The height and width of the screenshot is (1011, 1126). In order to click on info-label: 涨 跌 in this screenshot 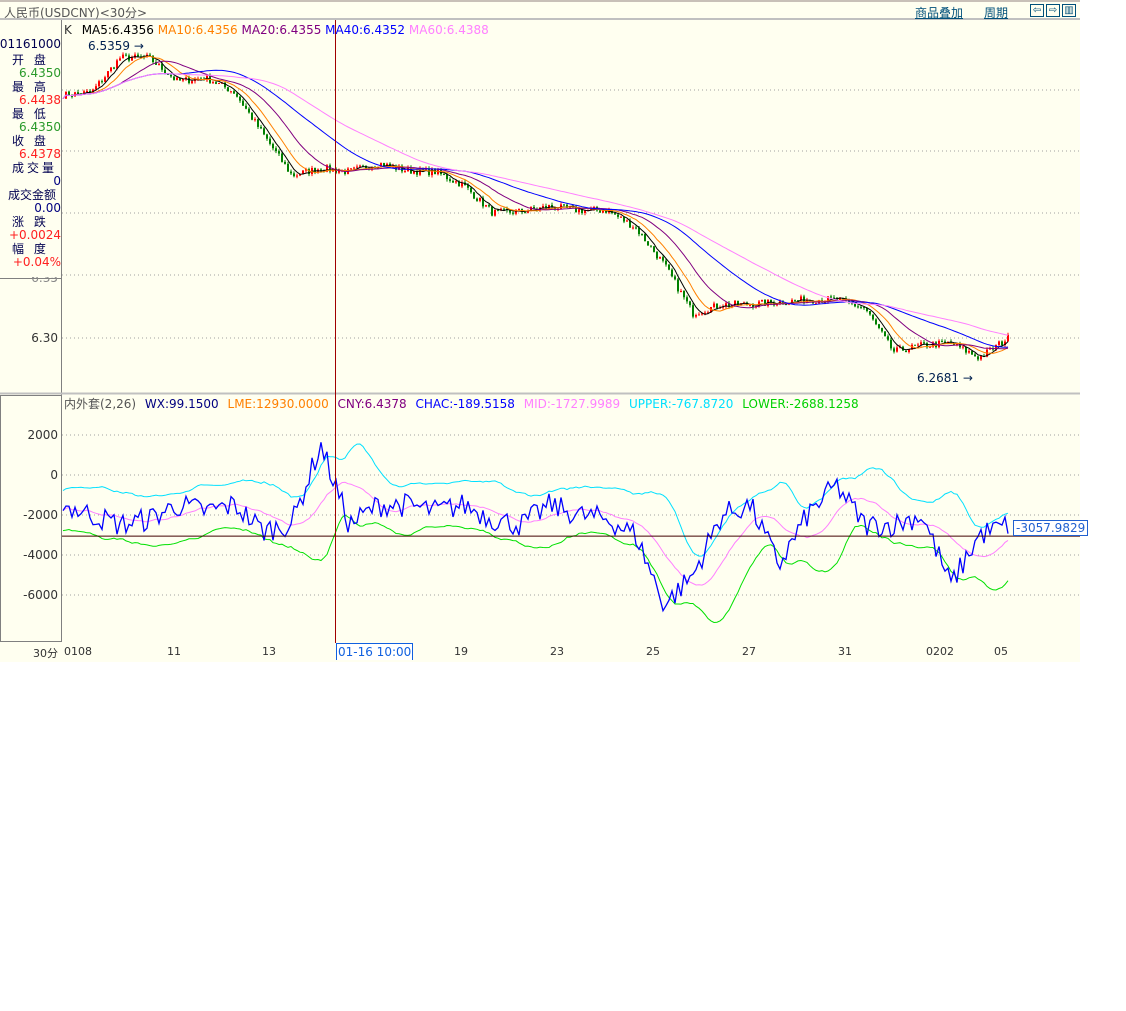, I will do `click(30, 222)`.